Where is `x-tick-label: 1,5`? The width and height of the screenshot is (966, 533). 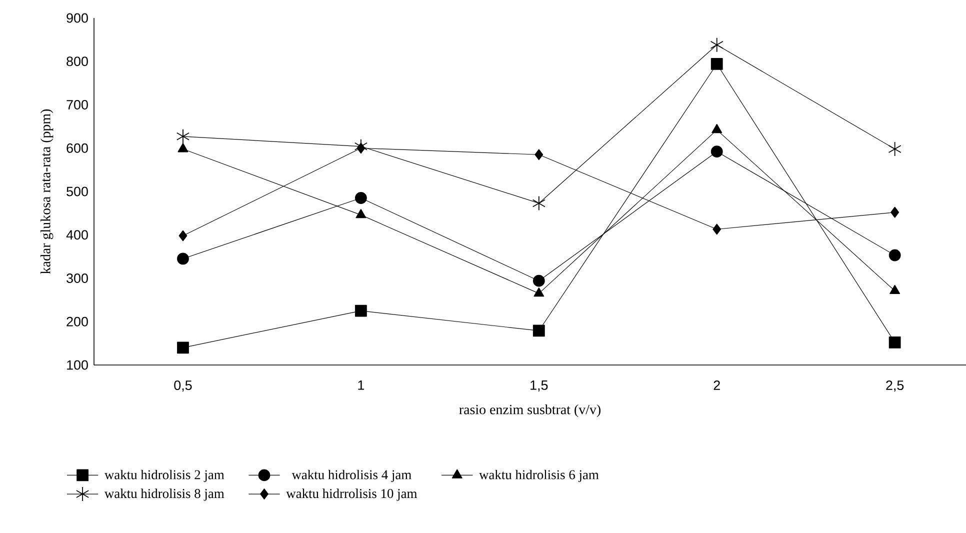
x-tick-label: 1,5 is located at coordinates (539, 386).